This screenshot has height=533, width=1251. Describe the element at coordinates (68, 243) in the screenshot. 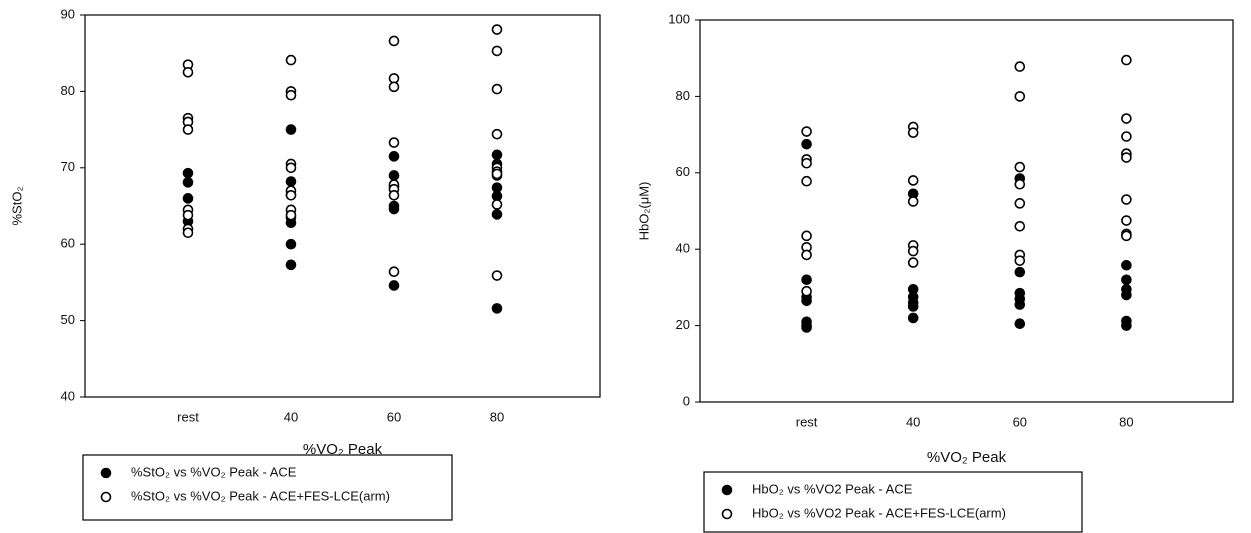

I see `y-tick-label: 60` at that location.